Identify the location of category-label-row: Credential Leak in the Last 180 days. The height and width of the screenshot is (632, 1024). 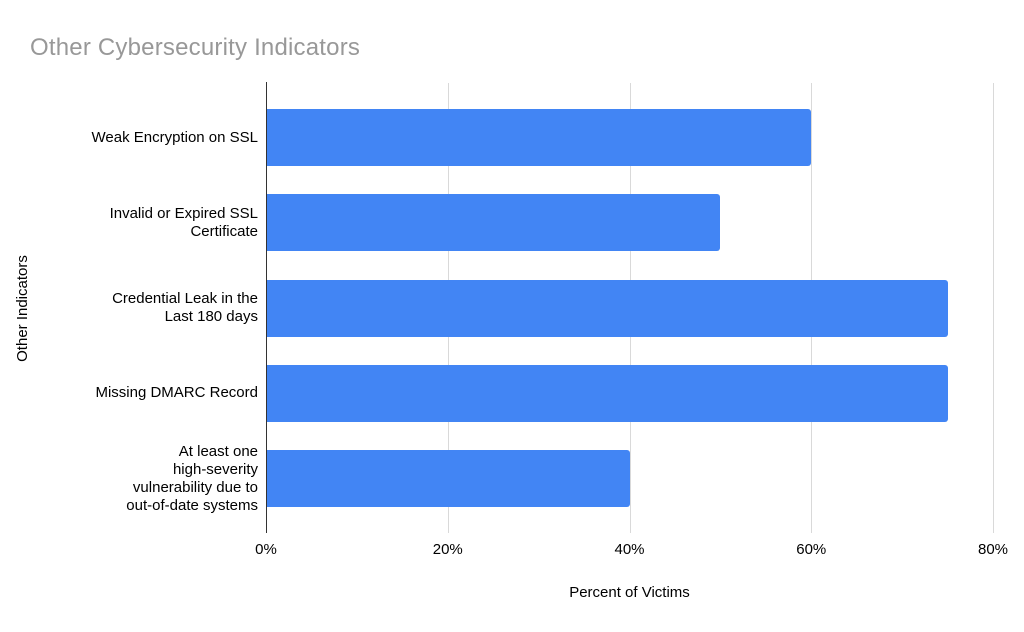
(159, 308).